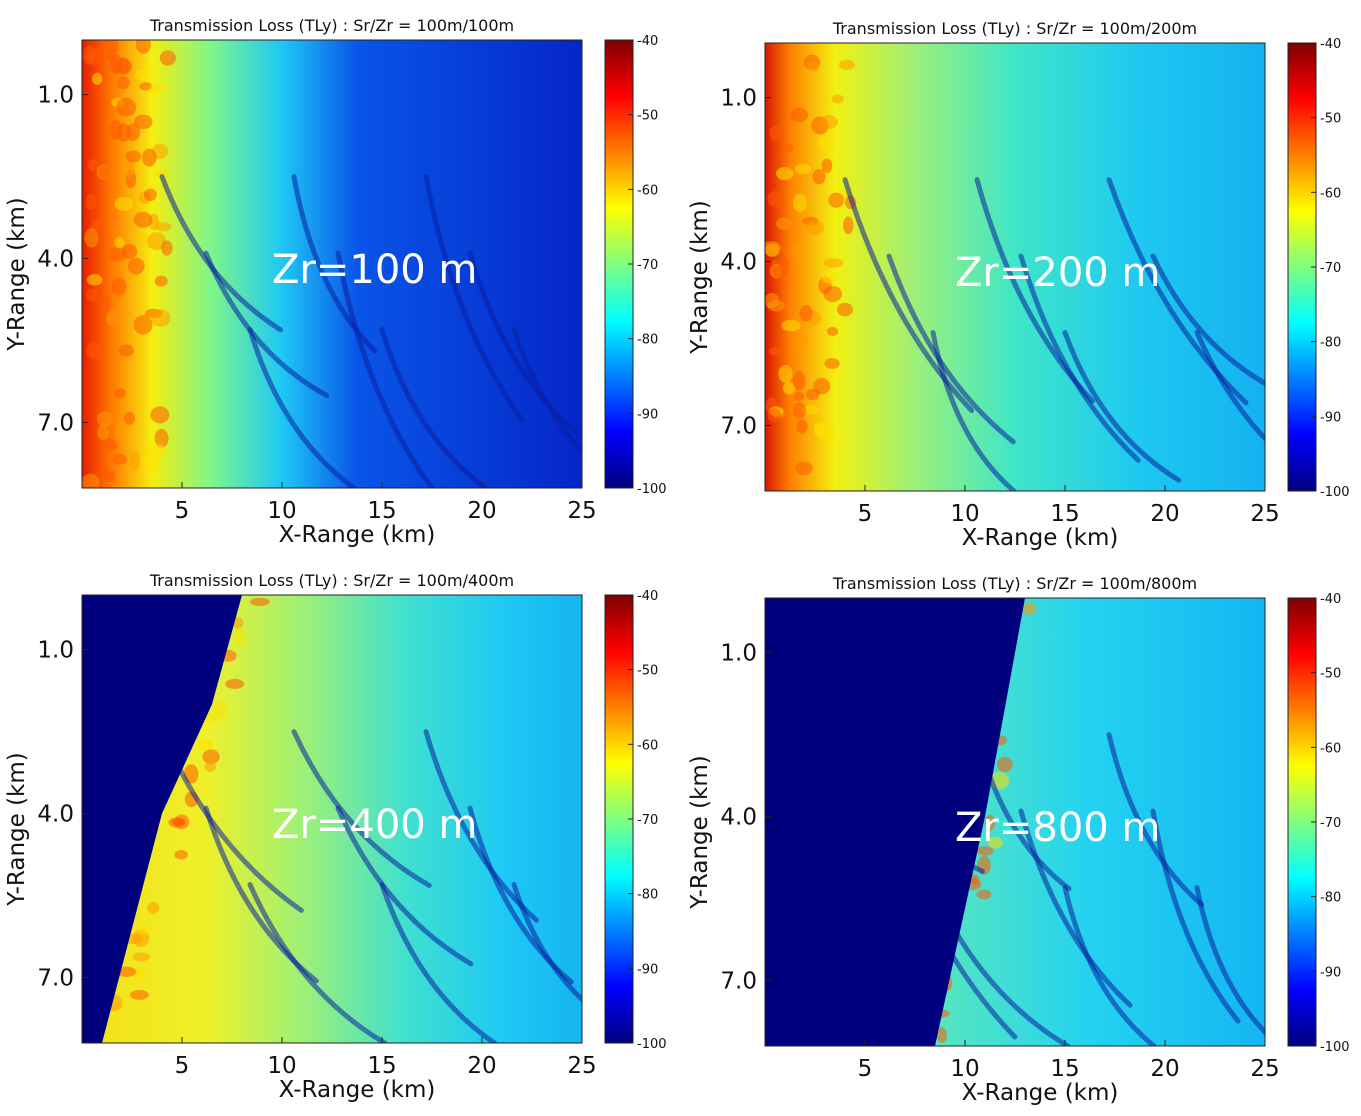 The height and width of the screenshot is (1116, 1361). I want to click on heatmap-background, so click(1015, 267).